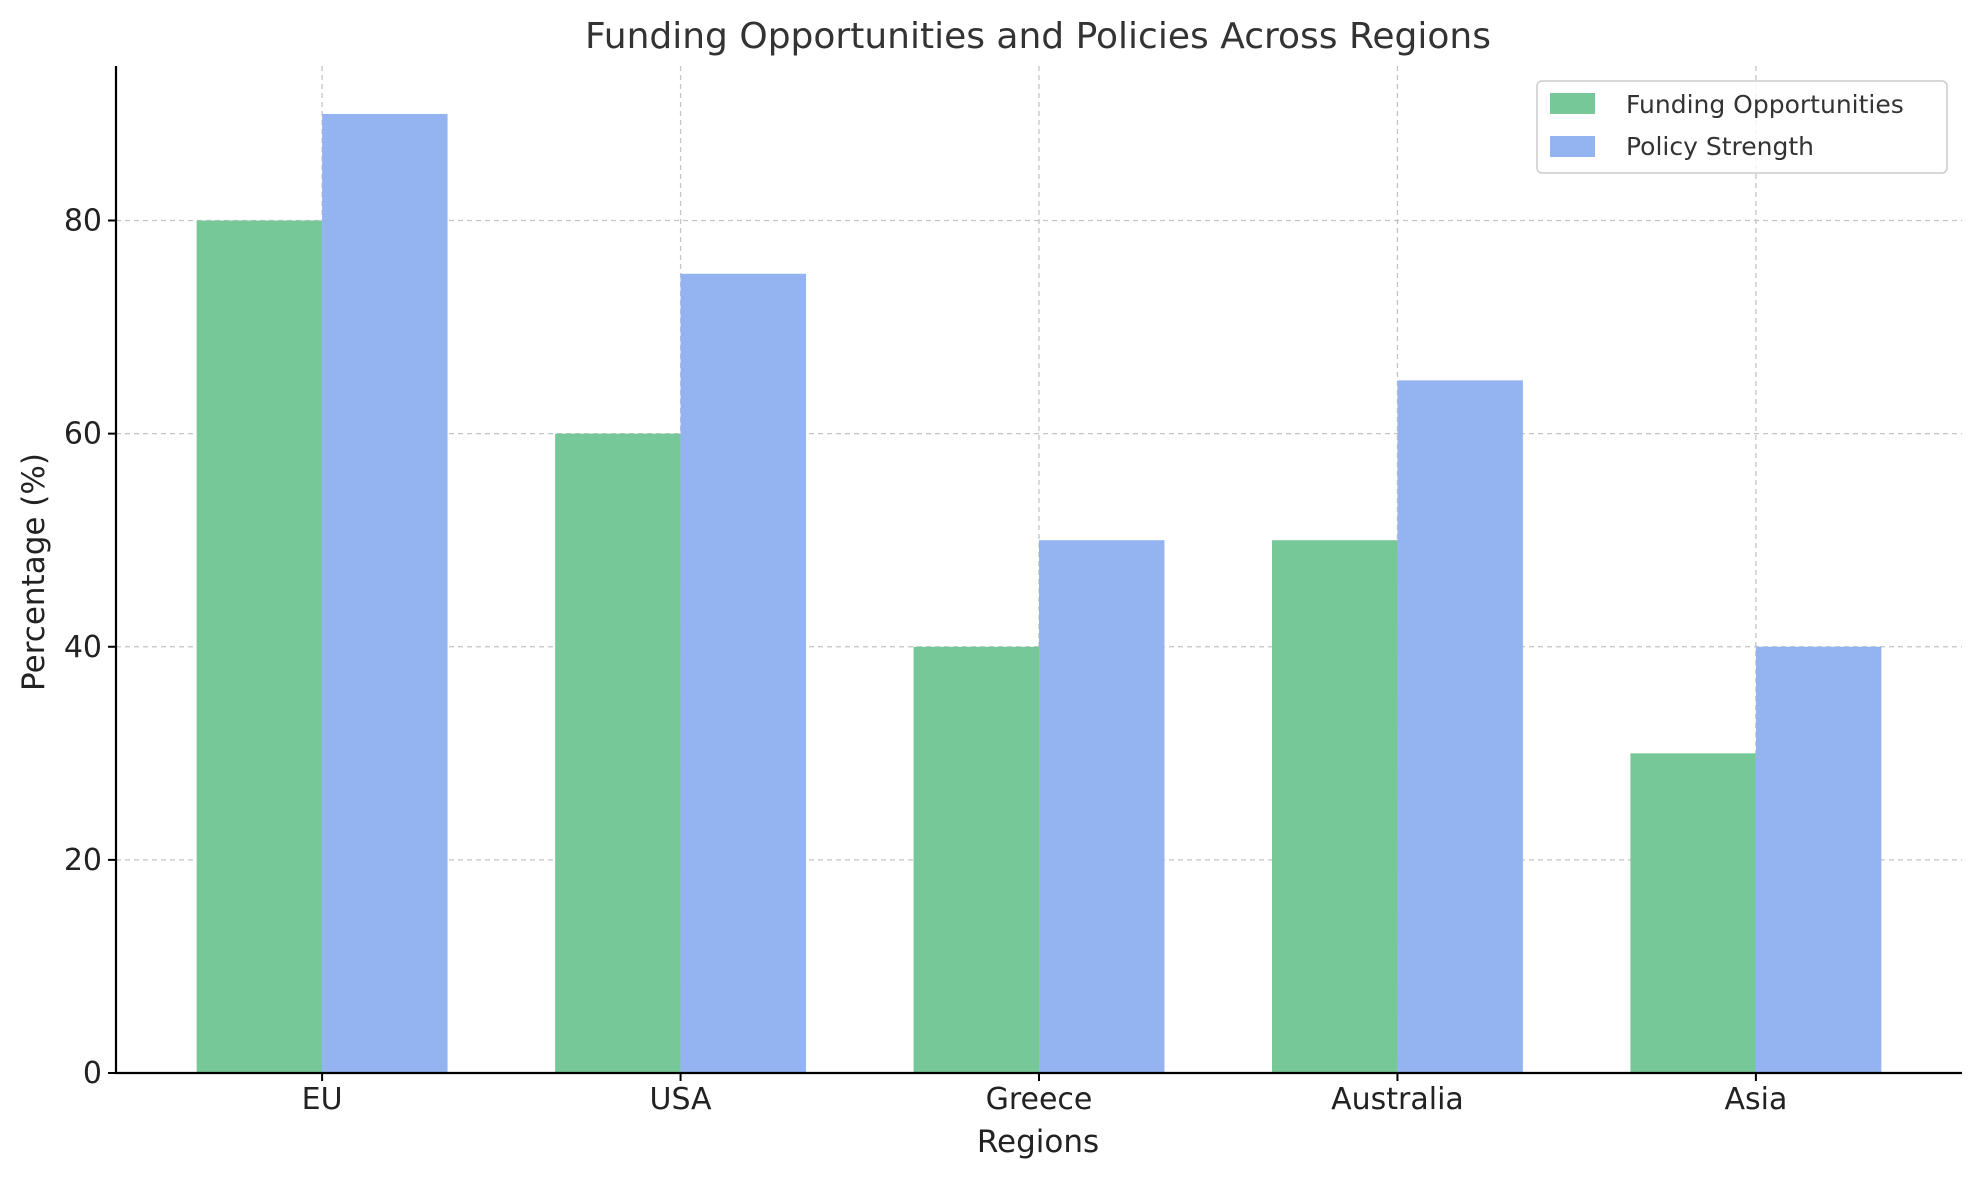 This screenshot has height=1184, width=1979. Describe the element at coordinates (83, 221) in the screenshot. I see `y-tick-label: 80` at that location.